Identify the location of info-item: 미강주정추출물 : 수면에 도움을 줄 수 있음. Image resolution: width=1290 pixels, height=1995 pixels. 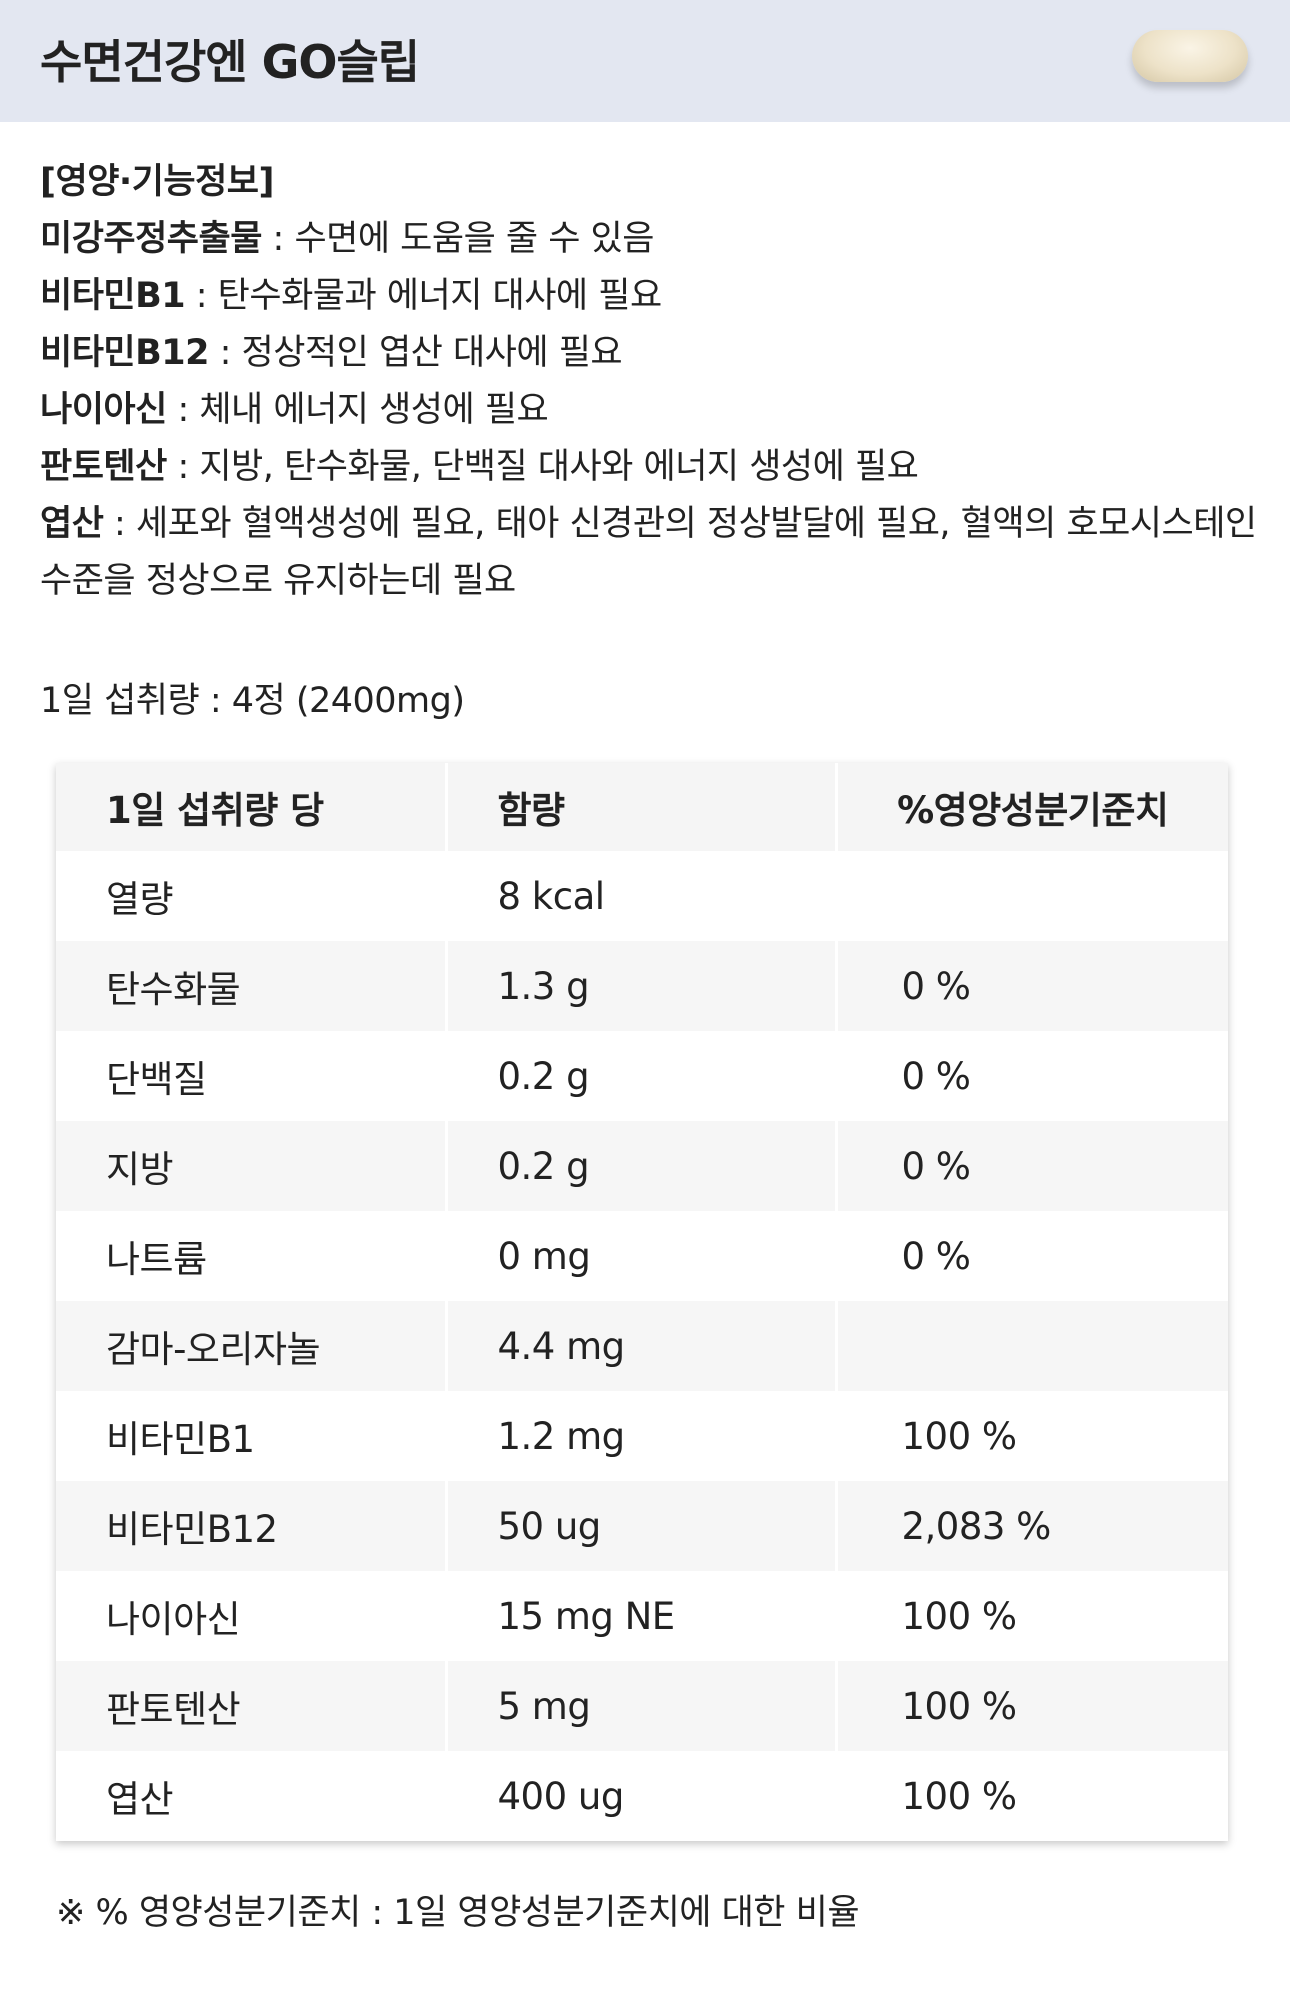
(650, 239).